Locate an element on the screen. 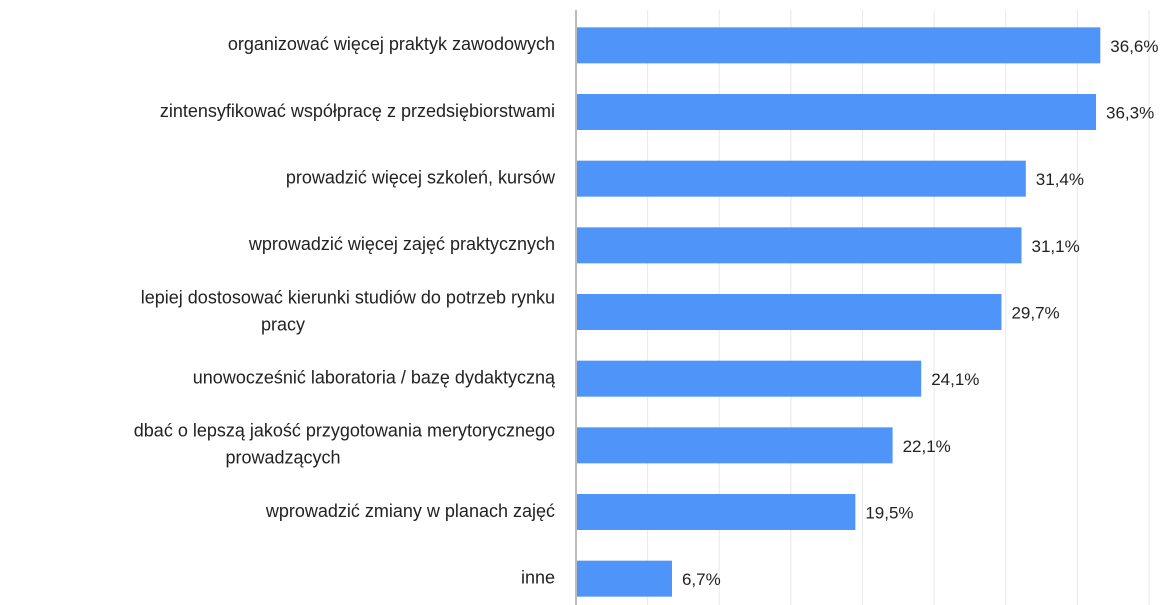 The height and width of the screenshot is (605, 1175). y-tick-label: organizować więcej praktyk zawodowych is located at coordinates (391, 44).